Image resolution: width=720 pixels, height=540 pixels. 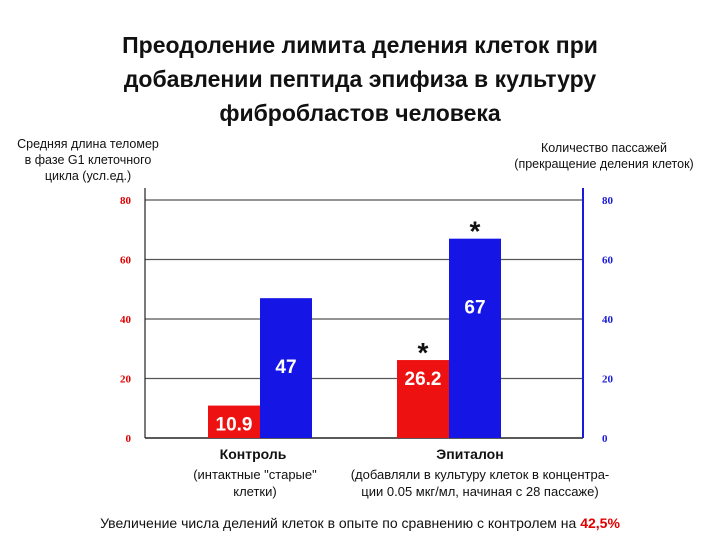 I want to click on left-axis-title-line: в фазе G1 клеточного, so click(x=88, y=160).